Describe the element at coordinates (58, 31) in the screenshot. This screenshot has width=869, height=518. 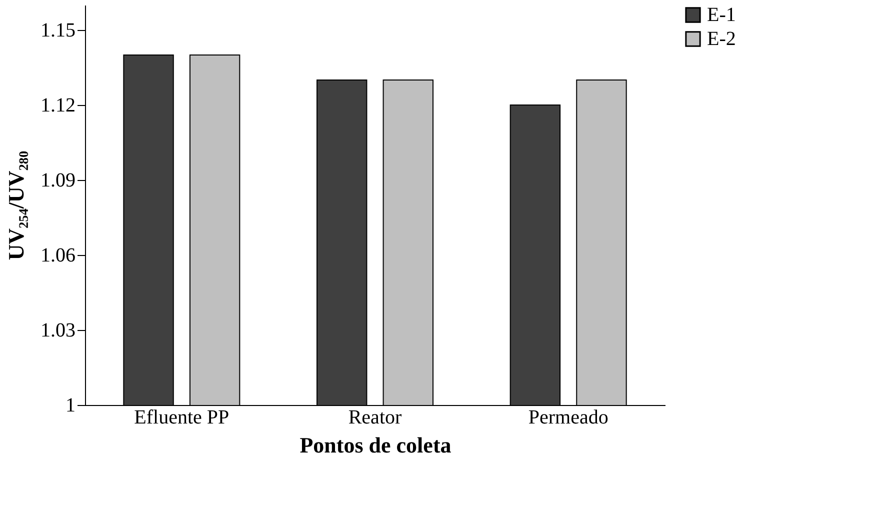
I see `y-tick-label: 1.15` at that location.